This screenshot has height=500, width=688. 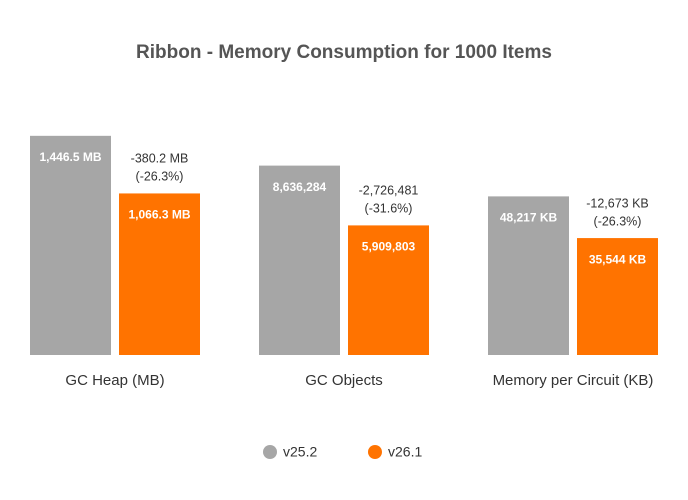 What do you see at coordinates (300, 187) in the screenshot?
I see `value-label: 8,636,284` at bounding box center [300, 187].